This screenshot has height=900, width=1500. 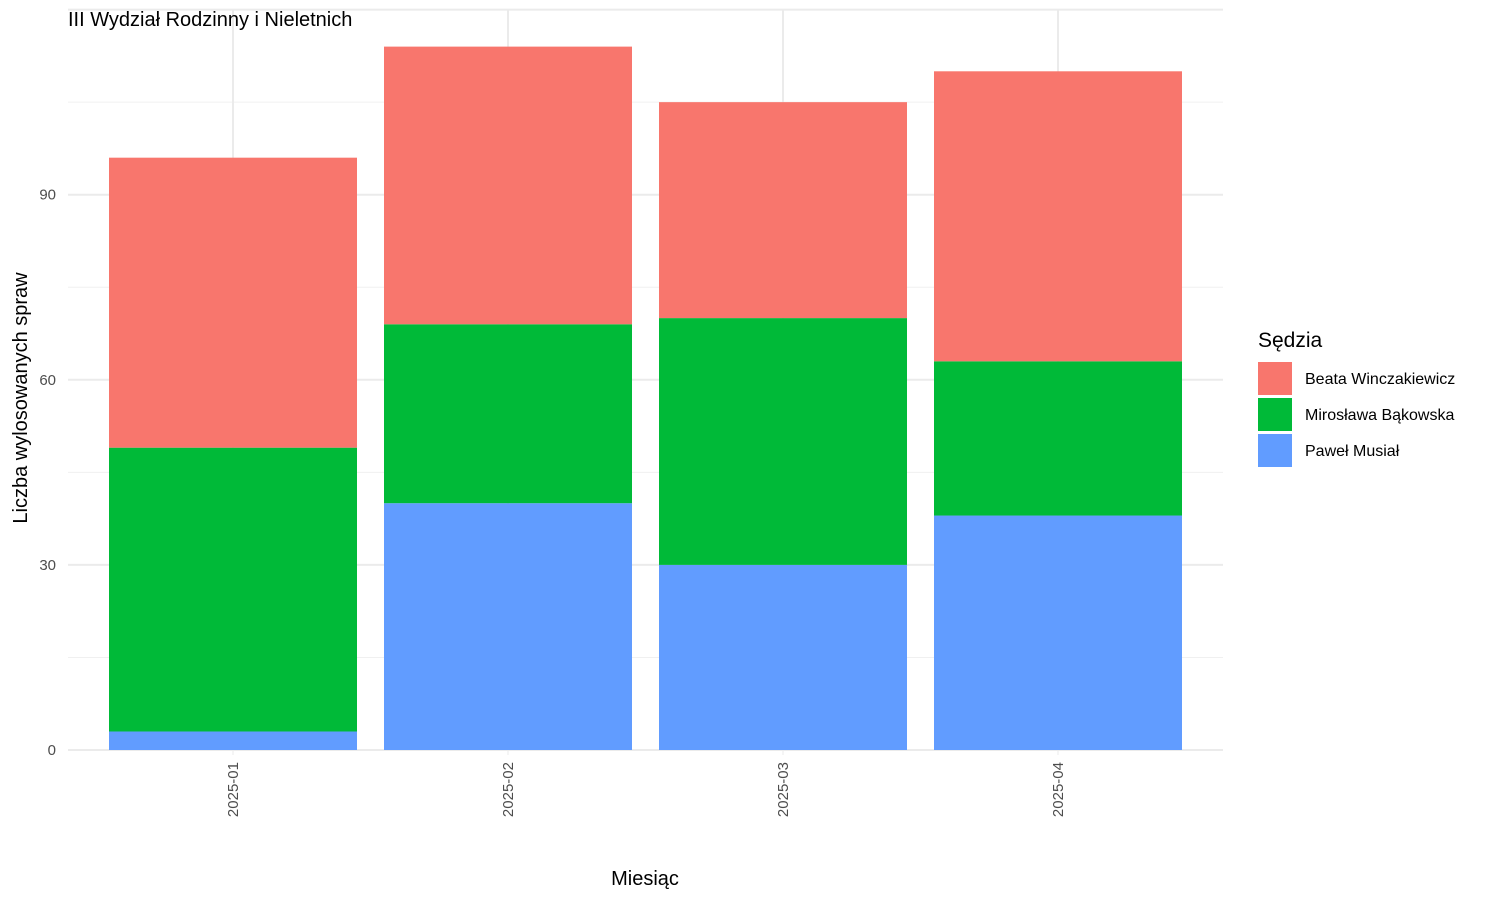 What do you see at coordinates (646, 783) in the screenshot?
I see `x-axis: 2025-01 2025-02 2025-03 2025-04` at bounding box center [646, 783].